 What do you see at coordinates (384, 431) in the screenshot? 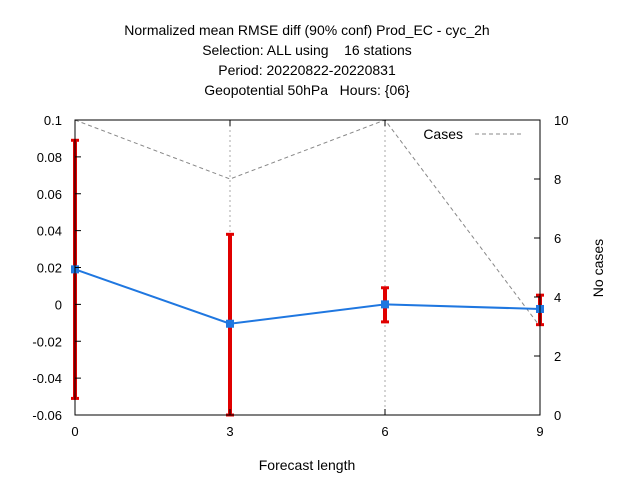
I see `x-tick-label: 6` at bounding box center [384, 431].